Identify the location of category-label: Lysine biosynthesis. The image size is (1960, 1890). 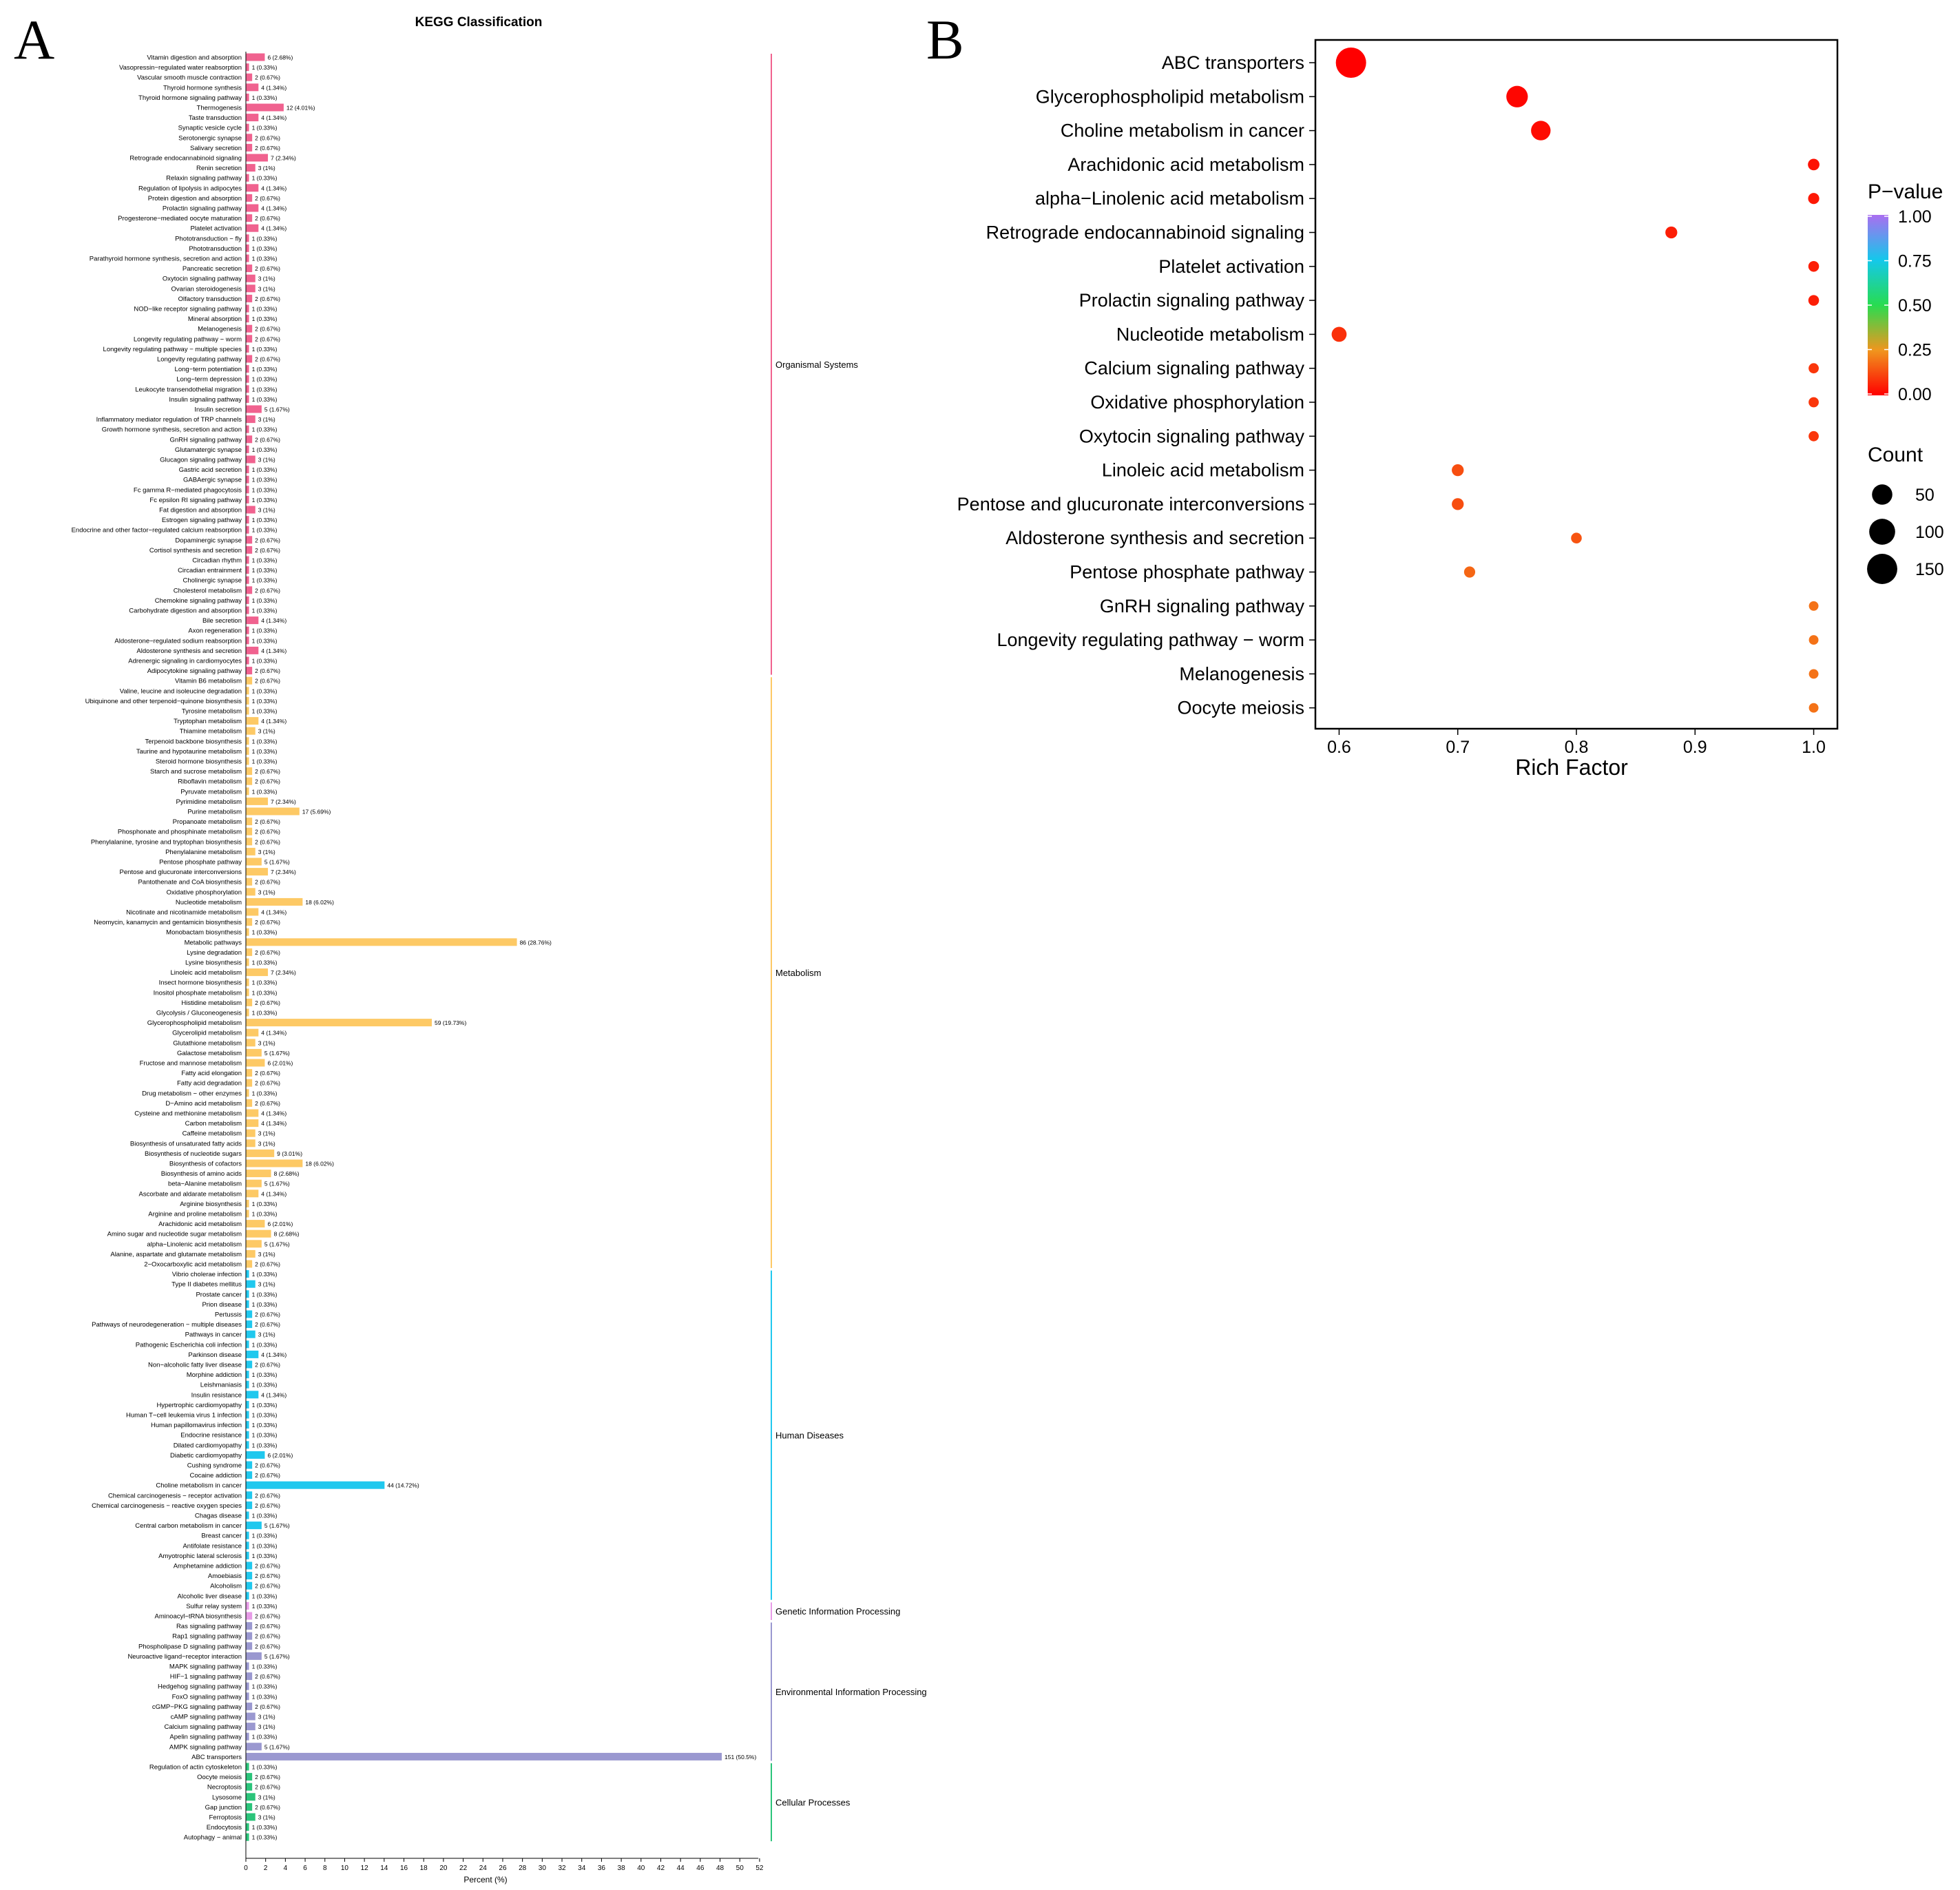
(213, 963).